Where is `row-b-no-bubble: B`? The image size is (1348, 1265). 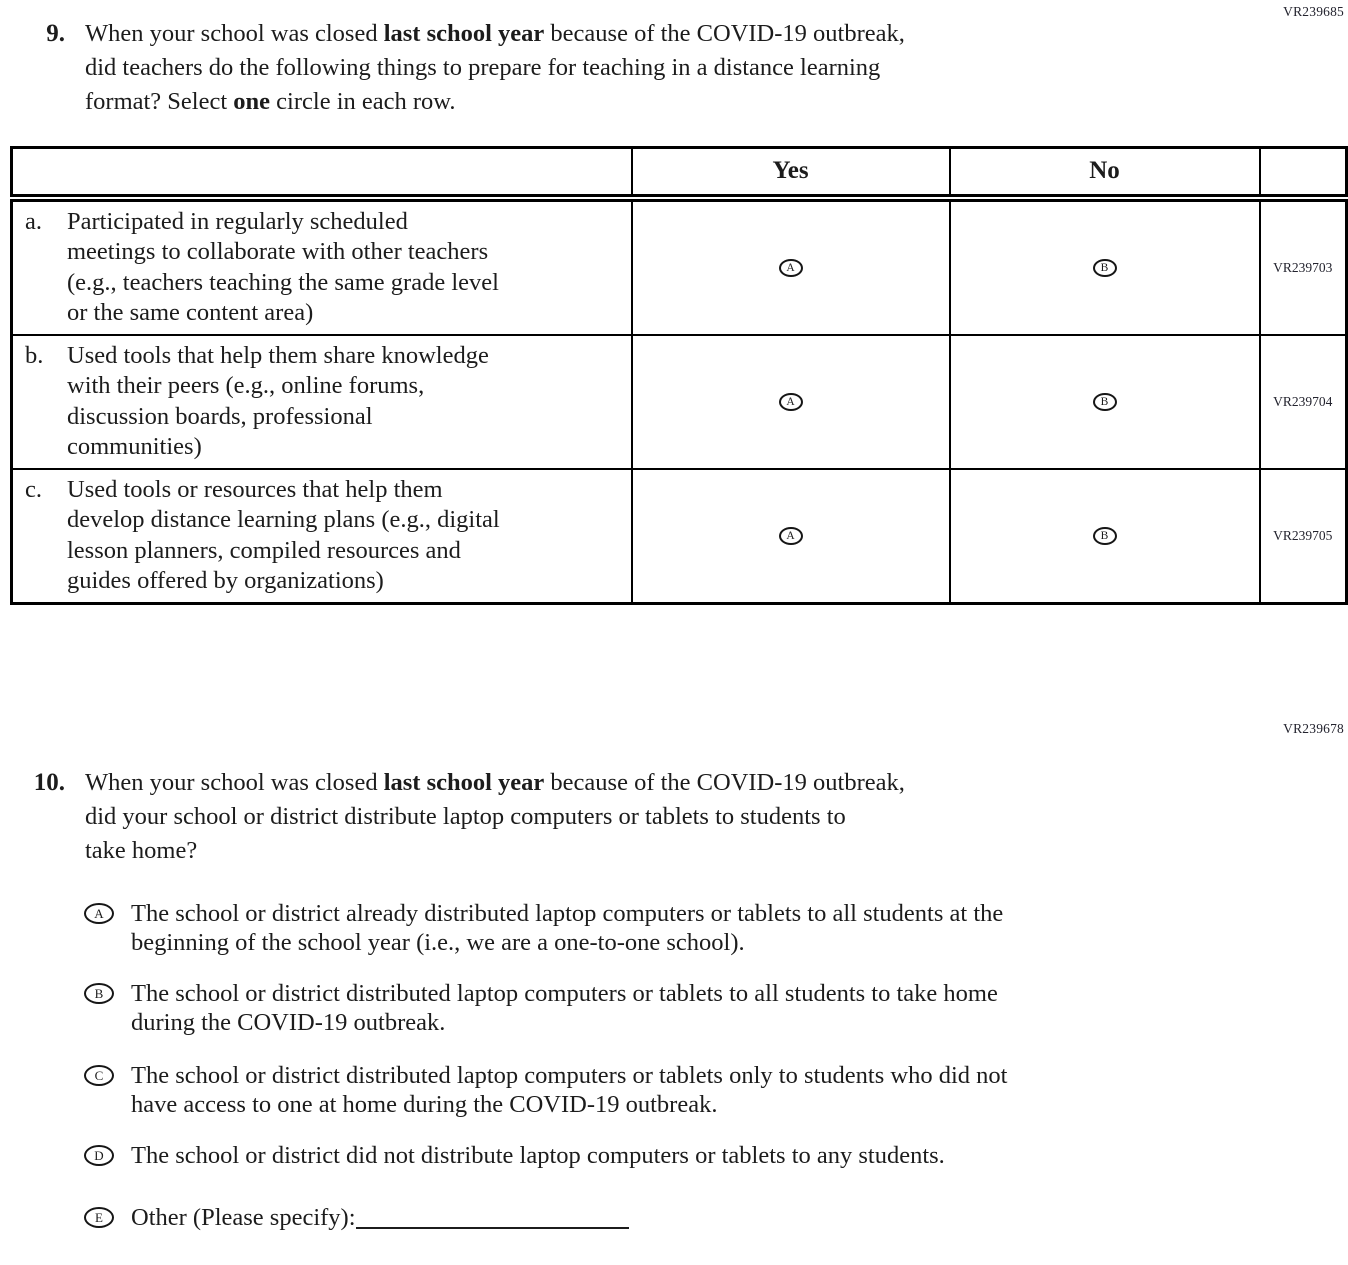 row-b-no-bubble: B is located at coordinates (1104, 402).